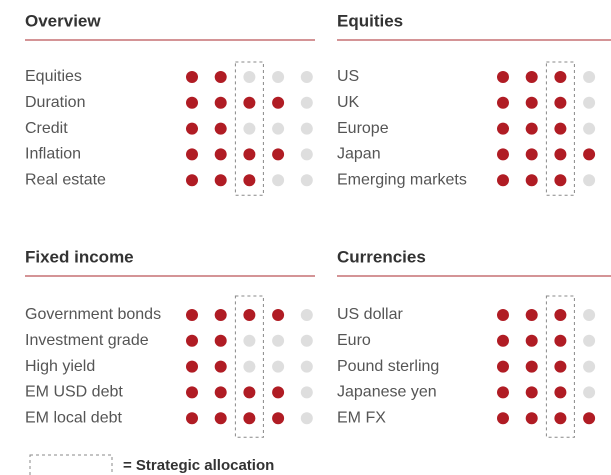 This screenshot has height=475, width=611. I want to click on row-label: Real estate, so click(65, 179).